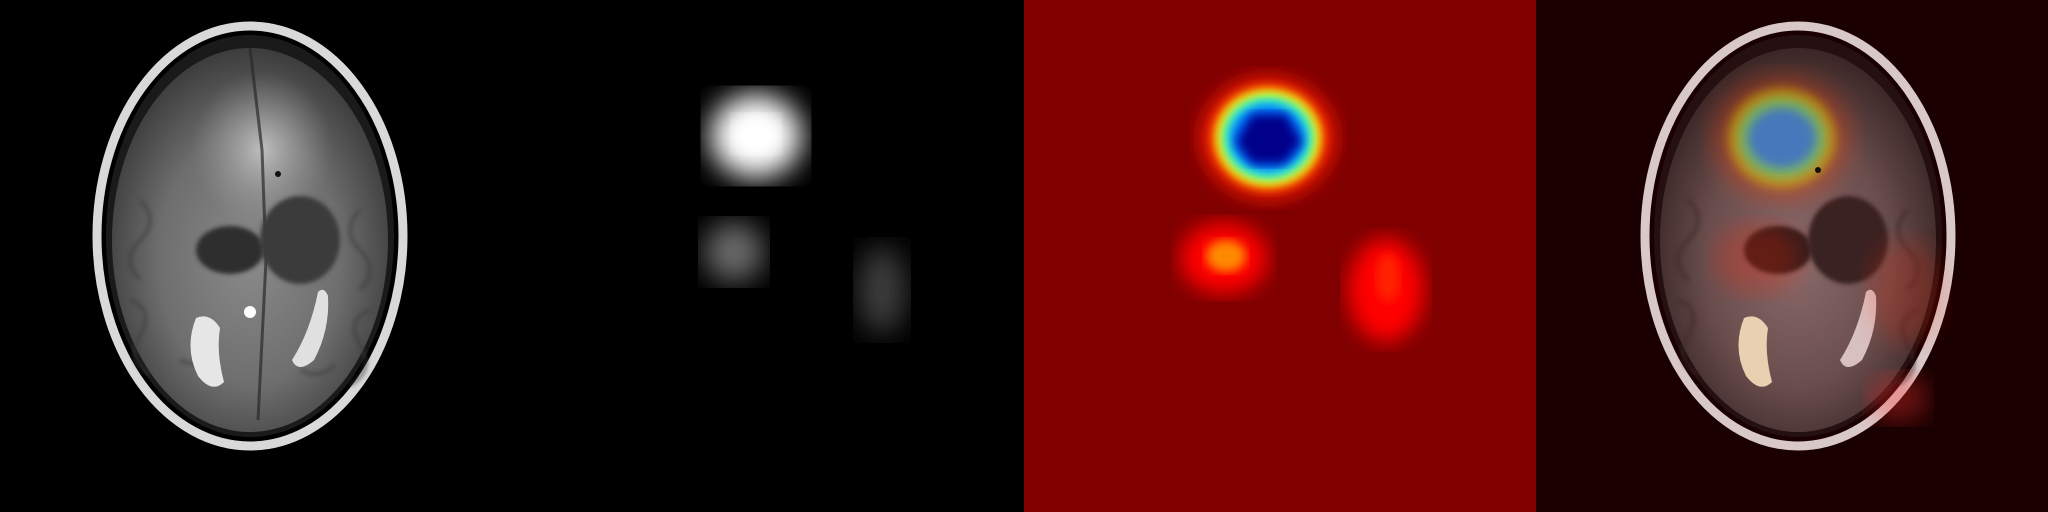 This screenshot has height=512, width=2048. What do you see at coordinates (882, 290) in the screenshot?
I see `salient-blob-tertiary` at bounding box center [882, 290].